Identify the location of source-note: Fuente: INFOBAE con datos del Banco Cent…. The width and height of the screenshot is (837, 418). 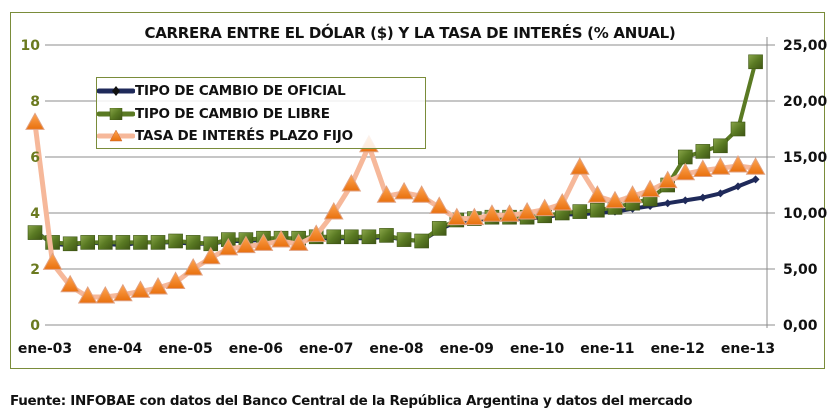
(351, 401).